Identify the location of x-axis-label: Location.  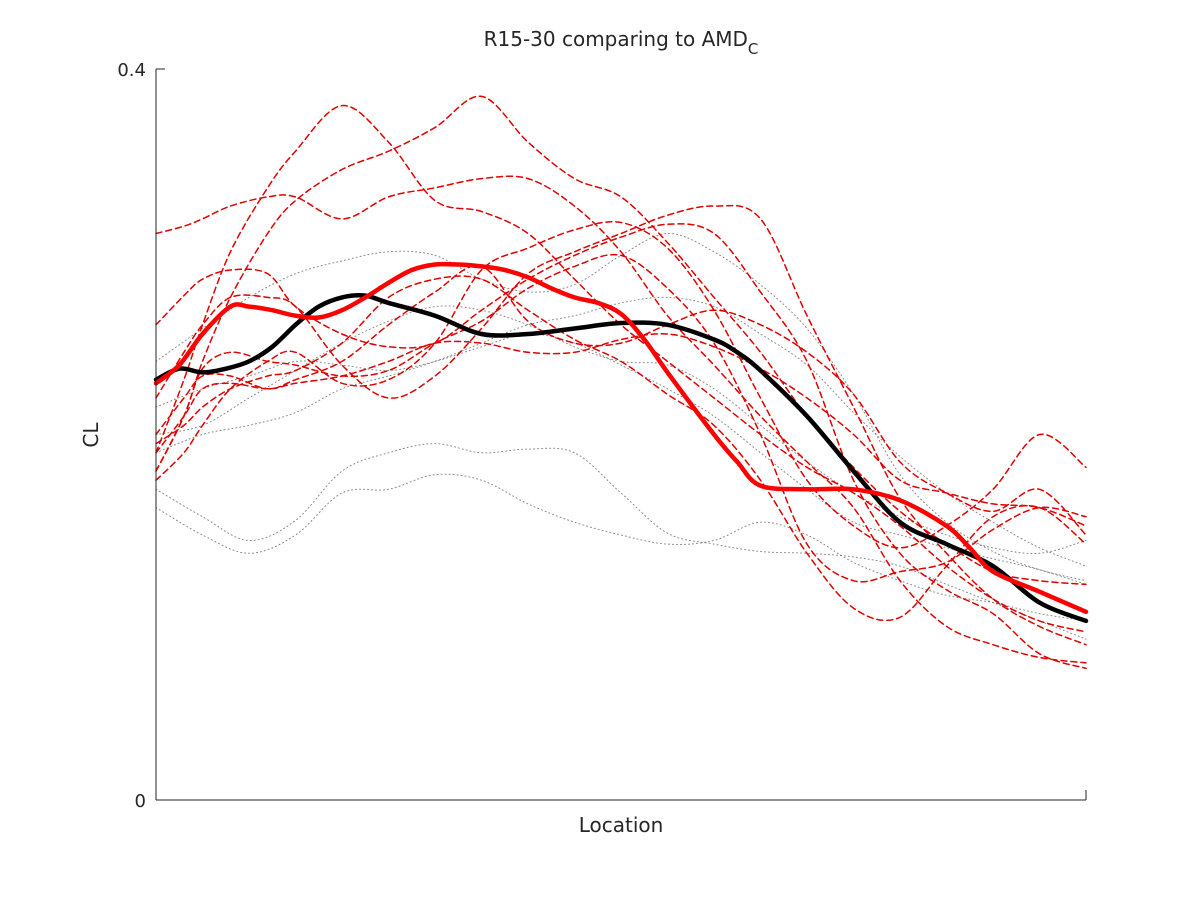
(621, 825).